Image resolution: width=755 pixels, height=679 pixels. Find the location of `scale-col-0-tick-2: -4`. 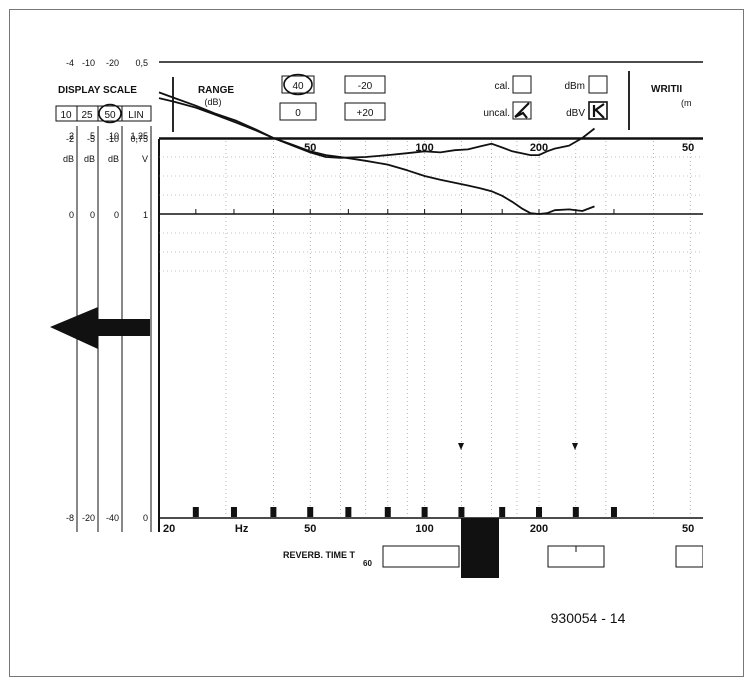

scale-col-0-tick-2: -4 is located at coordinates (70, 63).